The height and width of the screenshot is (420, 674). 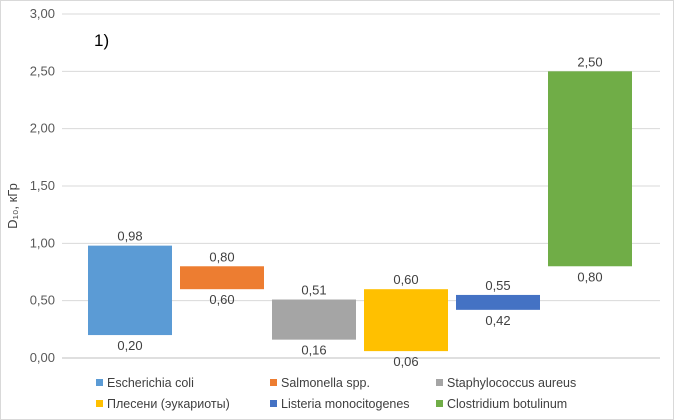 What do you see at coordinates (497, 320) in the screenshot?
I see `bar-low-label: 0,42` at bounding box center [497, 320].